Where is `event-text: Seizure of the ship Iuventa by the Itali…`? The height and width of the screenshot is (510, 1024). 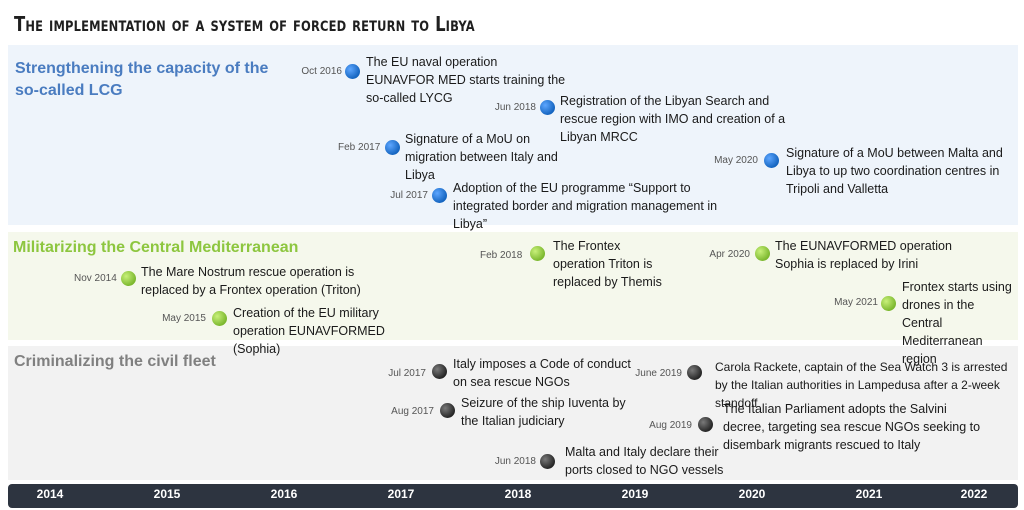
event-text: Seizure of the ship Iuventa by the Itali… is located at coordinates (543, 412).